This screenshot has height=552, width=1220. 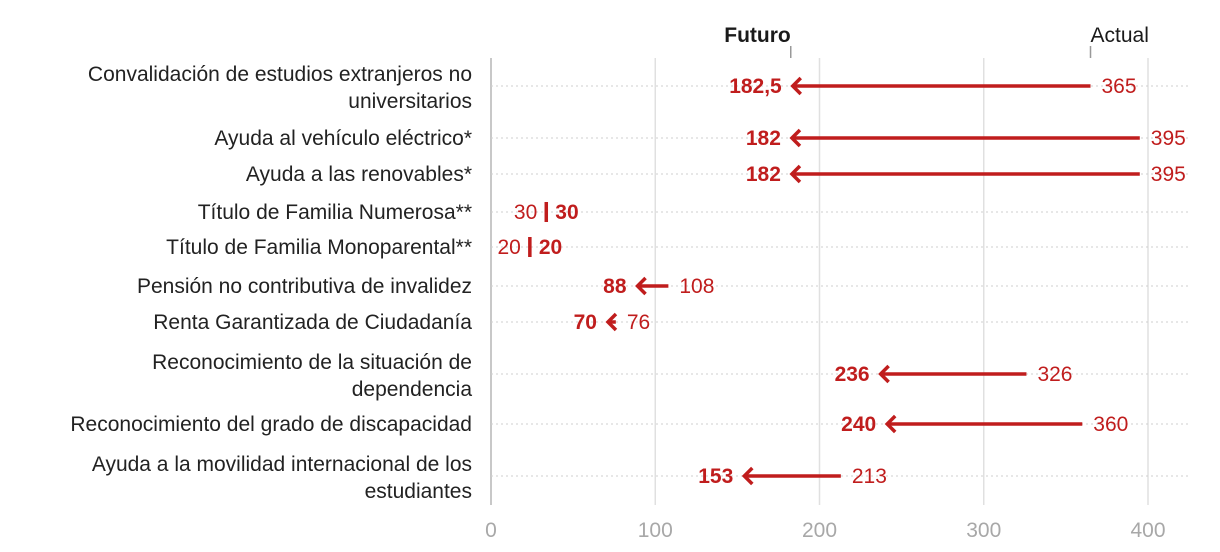 What do you see at coordinates (335, 212) in the screenshot?
I see `category-label: Título de Familia Numerosa**` at bounding box center [335, 212].